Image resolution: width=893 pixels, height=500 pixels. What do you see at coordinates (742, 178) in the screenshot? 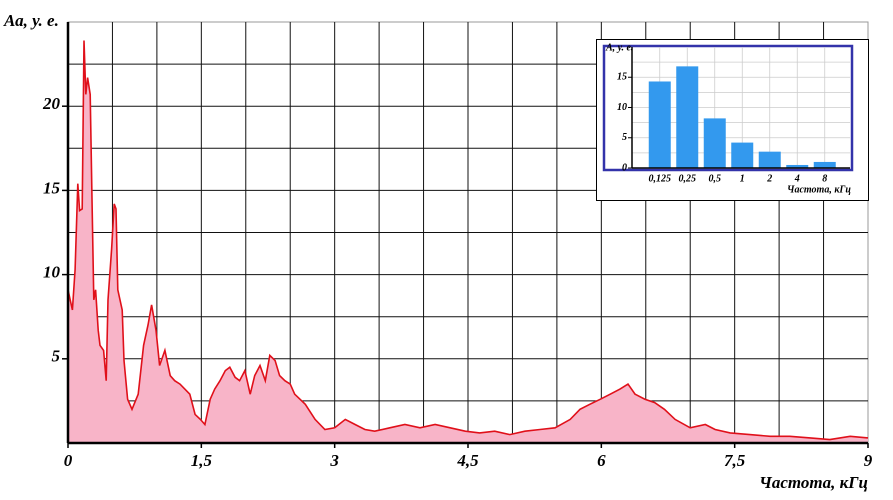
I see `x-tick-label: 1` at bounding box center [742, 178].